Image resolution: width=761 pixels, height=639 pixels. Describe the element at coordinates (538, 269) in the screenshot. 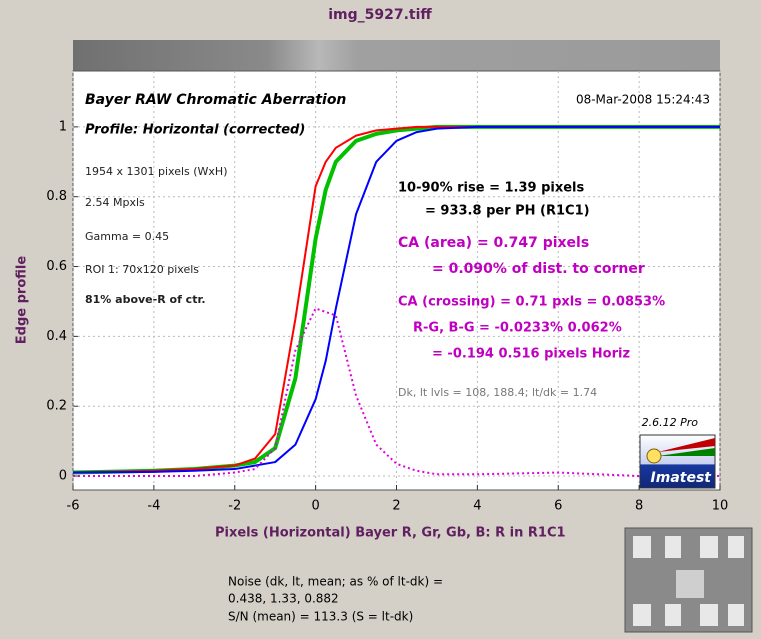

I see `annotation: = 0.090% of dist. to corner` at that location.